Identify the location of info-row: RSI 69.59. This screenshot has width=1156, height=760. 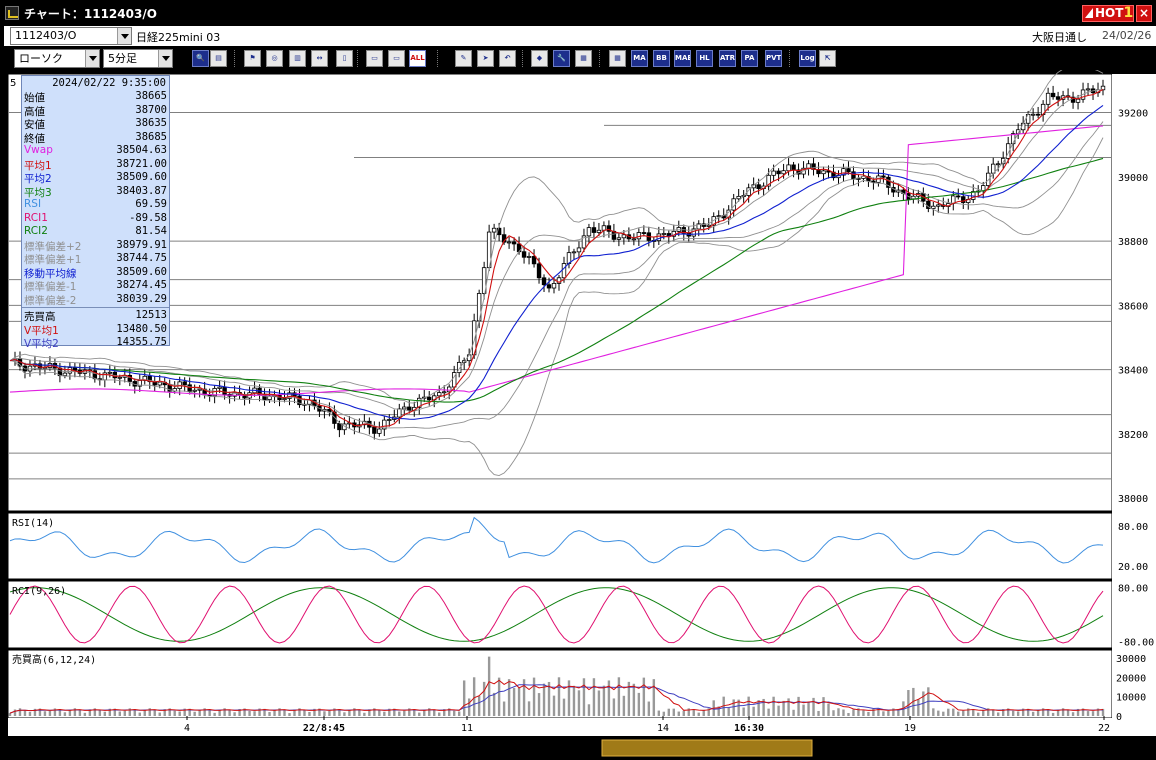
(95, 205).